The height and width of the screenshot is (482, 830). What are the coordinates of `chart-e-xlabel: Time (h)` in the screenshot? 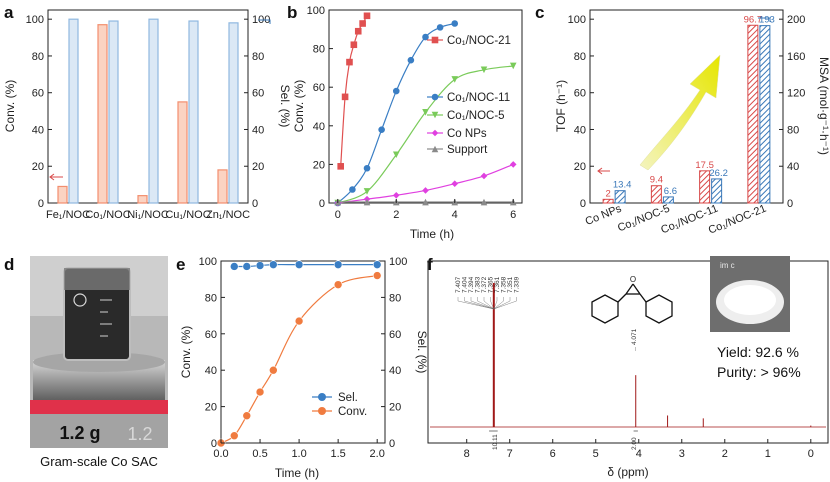 It's located at (297, 473).